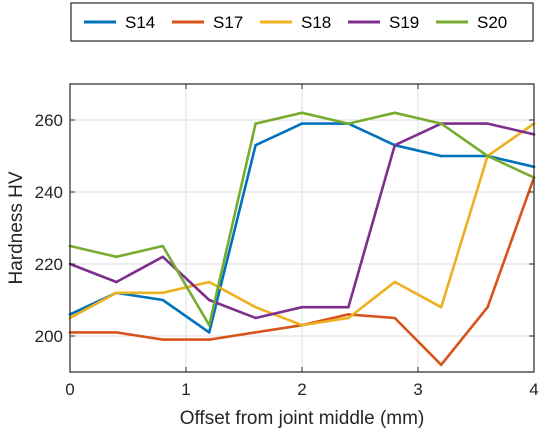  I want to click on y-axis-title: Hardness HV, so click(16, 227).